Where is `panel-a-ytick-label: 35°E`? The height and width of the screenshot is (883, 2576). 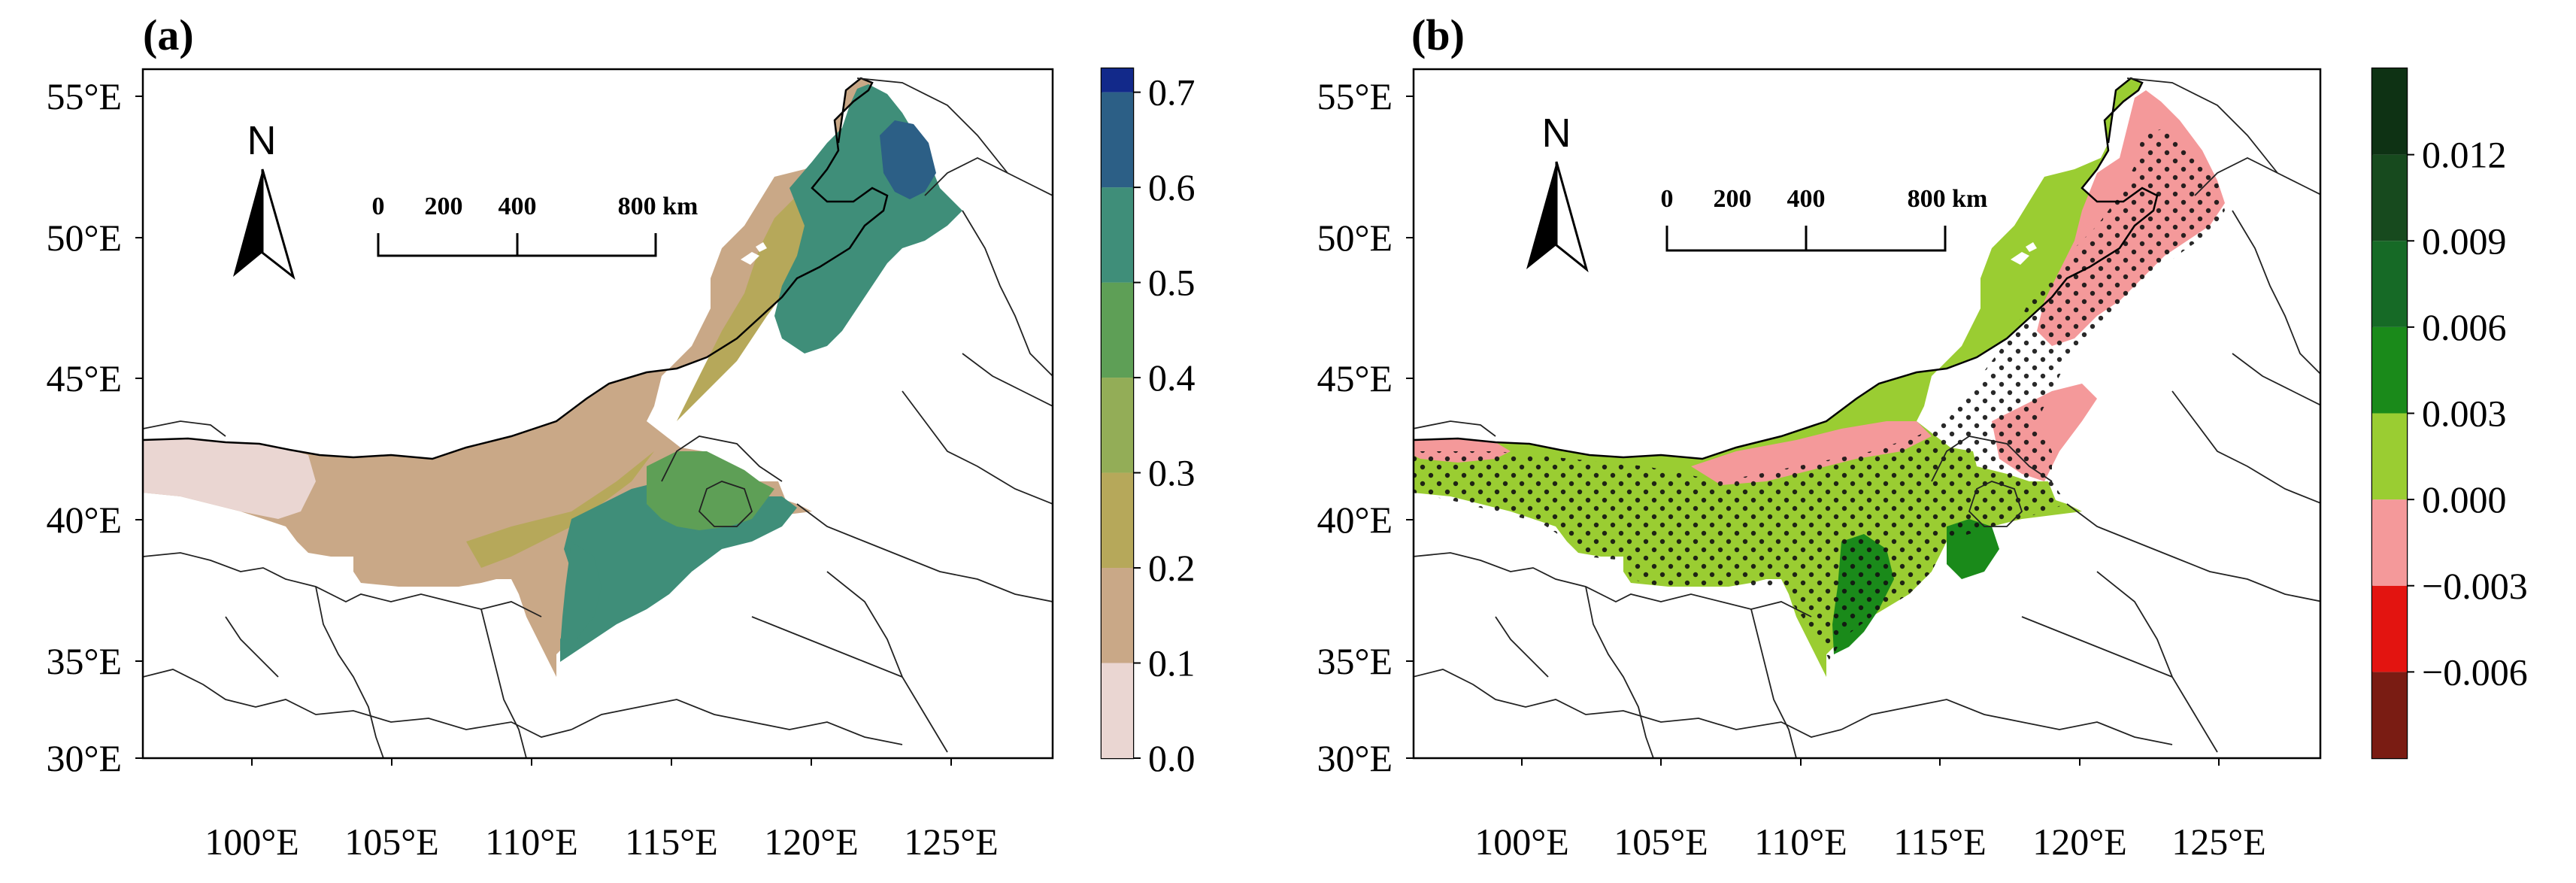 panel-a-ytick-label: 35°E is located at coordinates (84, 661).